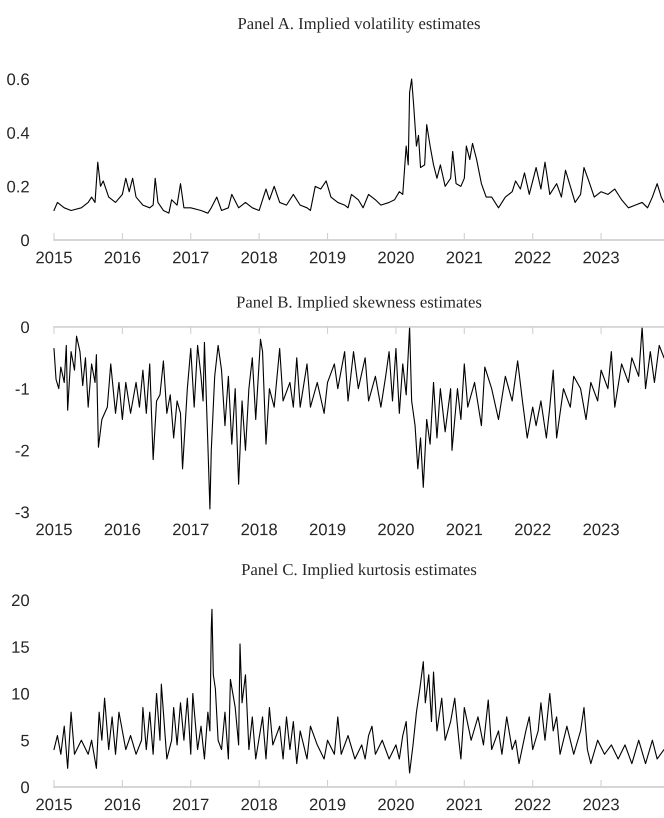 This screenshot has height=818, width=664. Describe the element at coordinates (20, 647) in the screenshot. I see `y-tick-label: 15` at that location.